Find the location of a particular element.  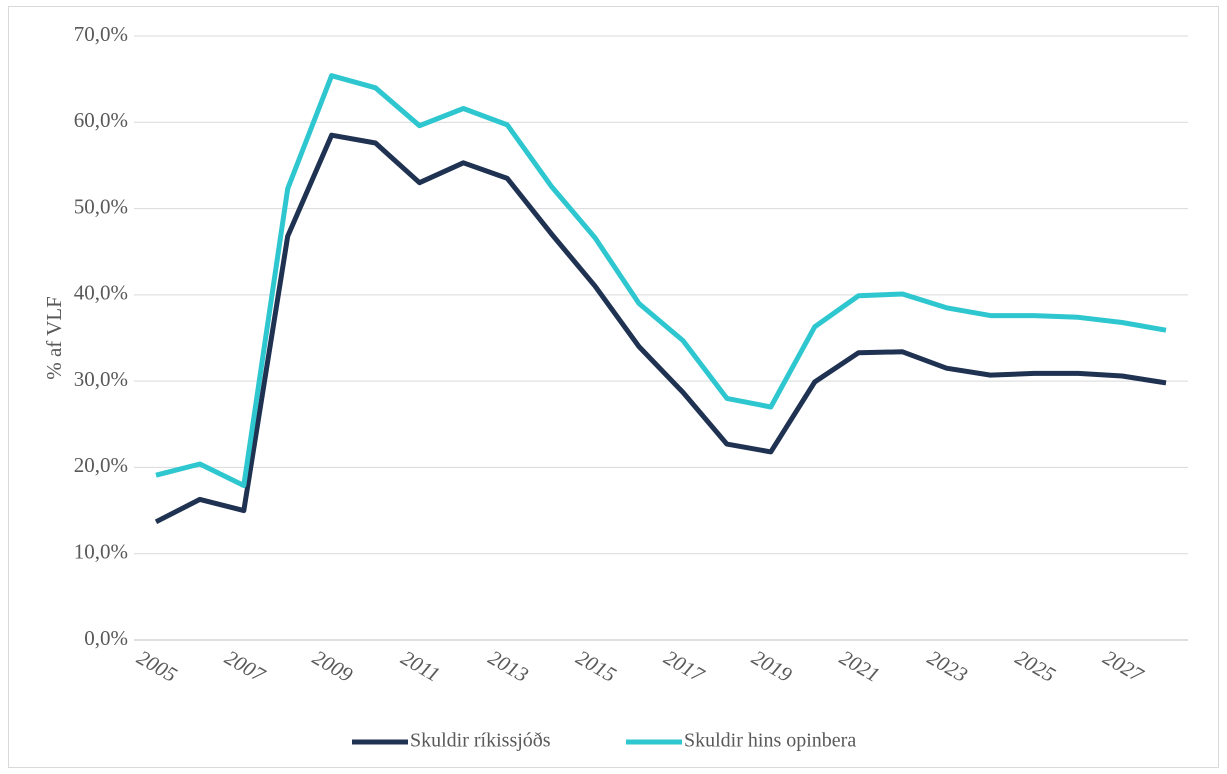

y-tick-label: 20,0% is located at coordinates (101, 465).